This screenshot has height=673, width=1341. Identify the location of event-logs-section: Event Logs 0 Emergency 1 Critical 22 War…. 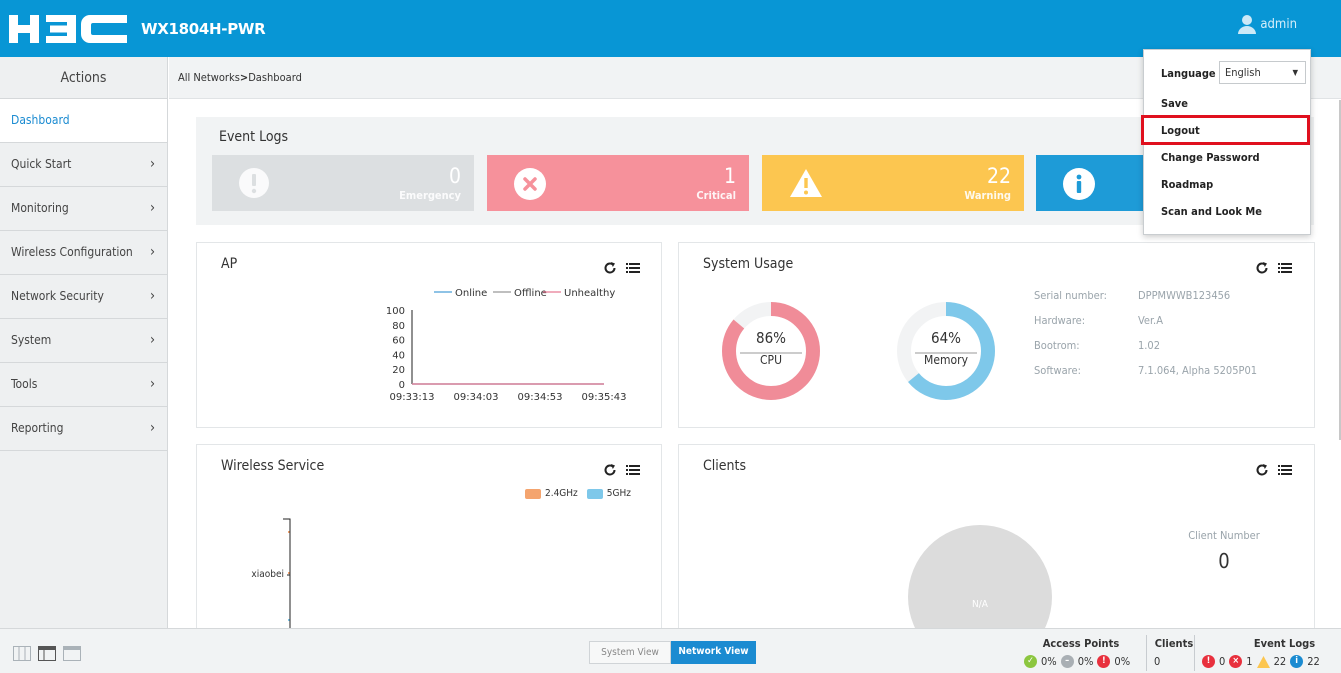
(755, 171).